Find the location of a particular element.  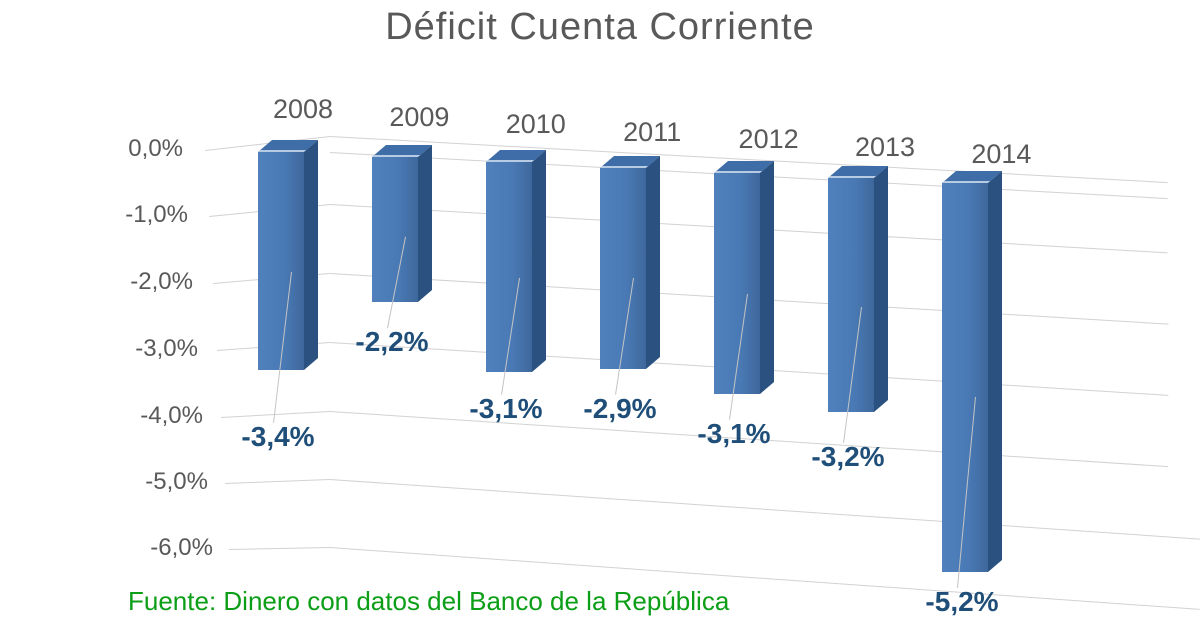

gridline-wall--4,0% is located at coordinates (276, 414).